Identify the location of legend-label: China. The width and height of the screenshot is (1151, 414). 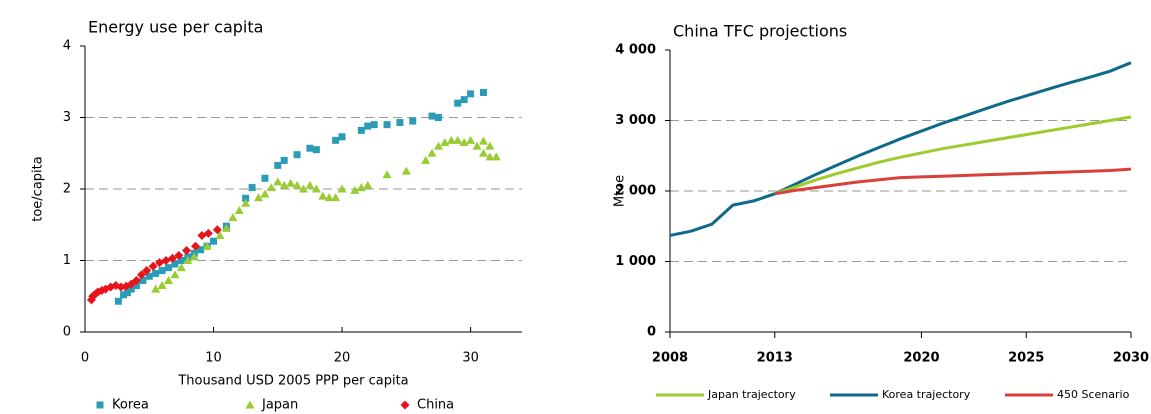
(435, 405).